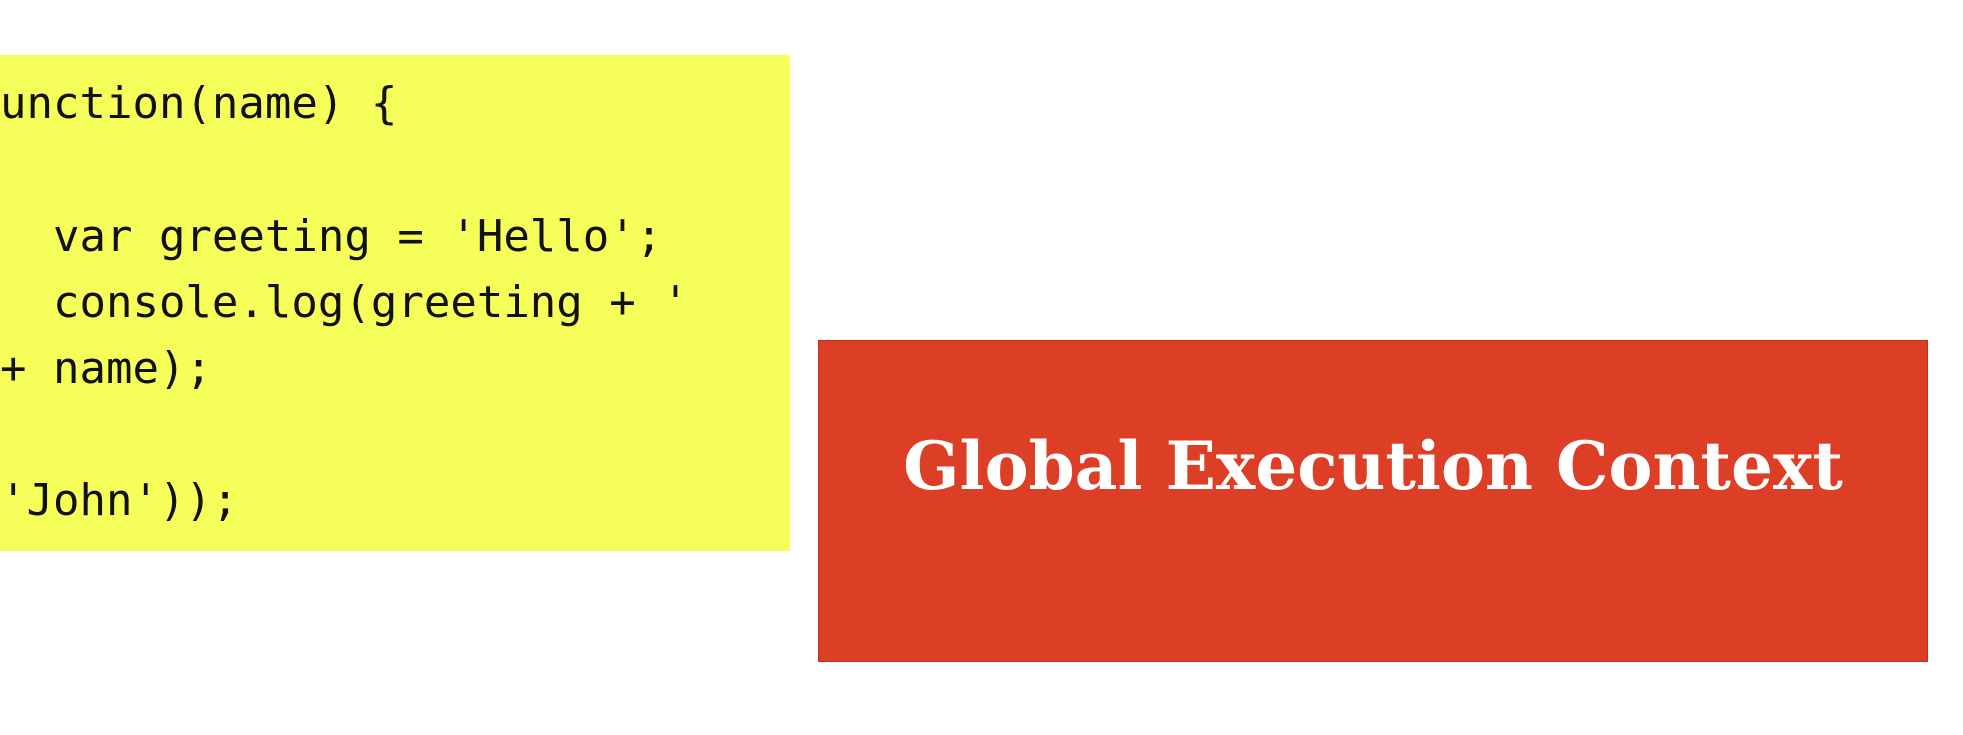  What do you see at coordinates (344, 302) in the screenshot?
I see `code-line-4: console.log(greeting + '` at bounding box center [344, 302].